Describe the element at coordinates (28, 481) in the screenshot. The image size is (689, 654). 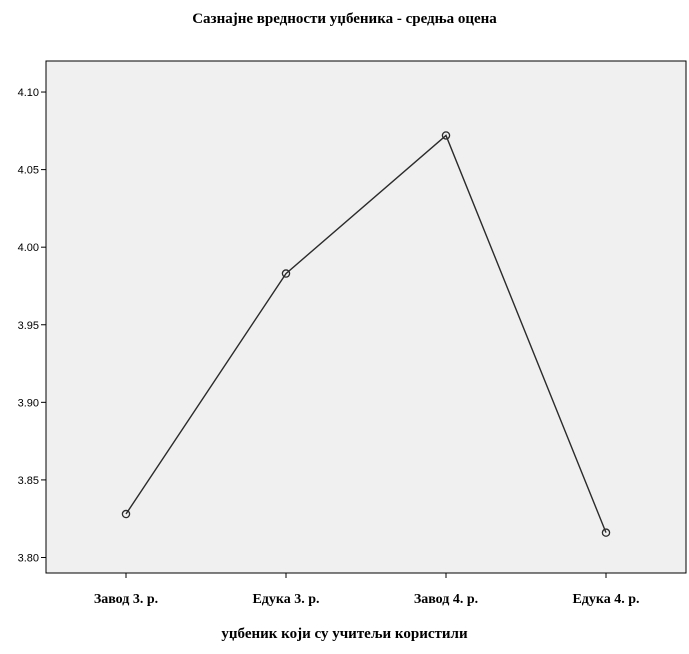
I see `y-tick-label: 3.85` at that location.